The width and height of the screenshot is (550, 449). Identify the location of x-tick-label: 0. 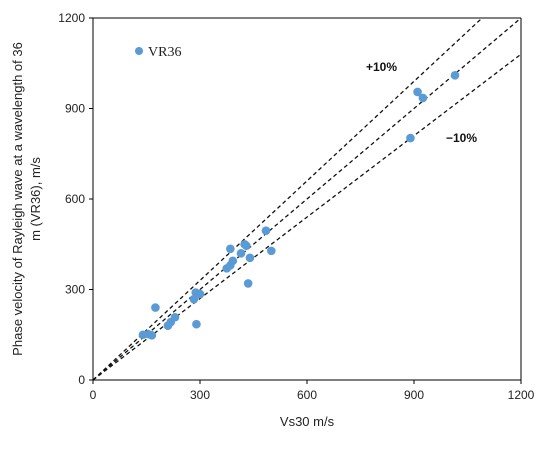
(93, 395).